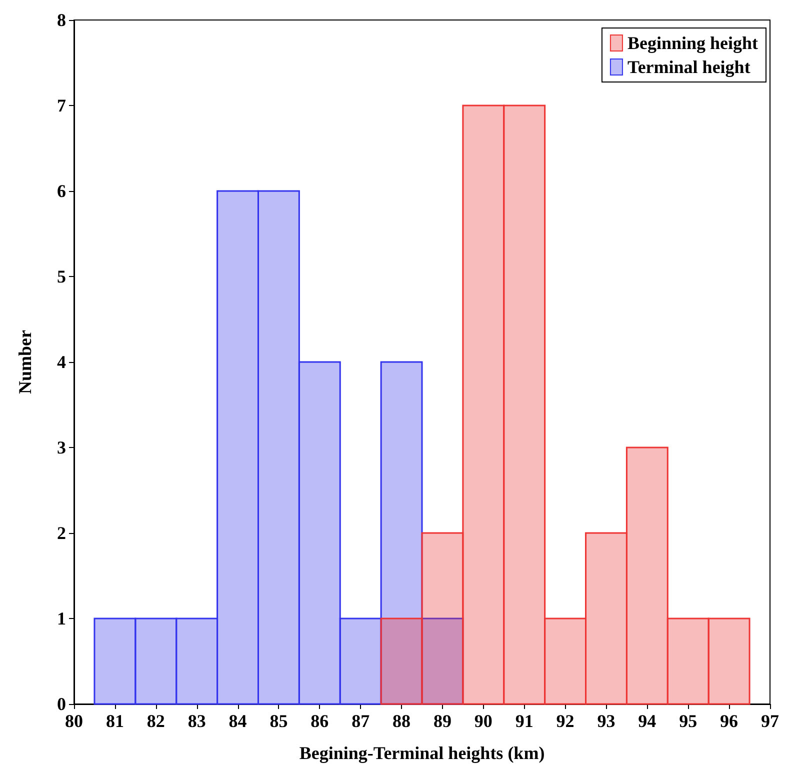 This screenshot has width=796, height=784. I want to click on y-tick-label: 1, so click(61, 618).